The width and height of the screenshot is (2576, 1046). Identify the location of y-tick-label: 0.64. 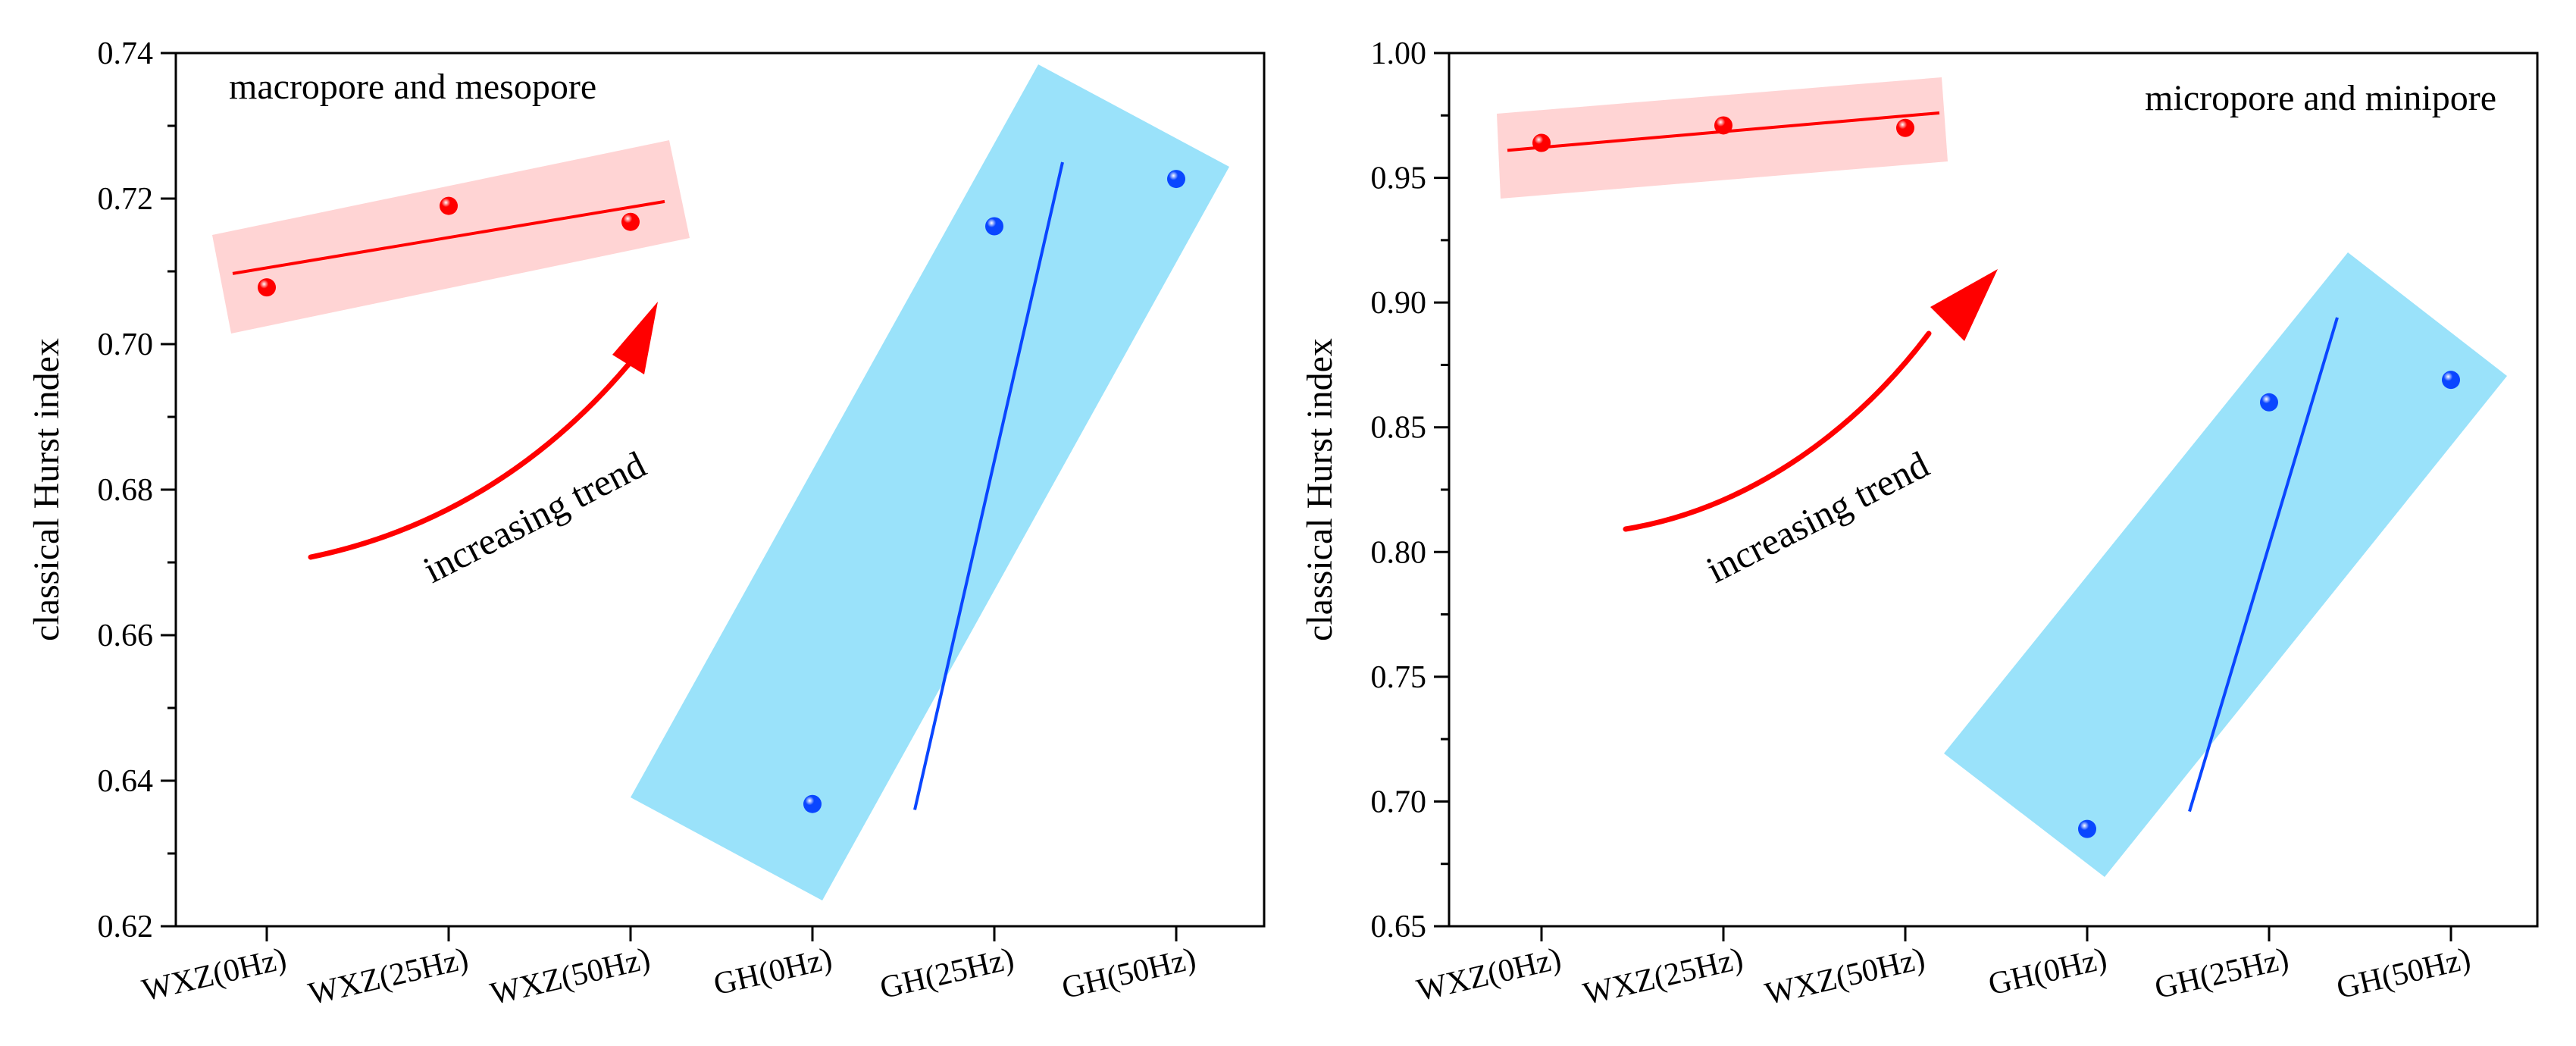
(126, 781).